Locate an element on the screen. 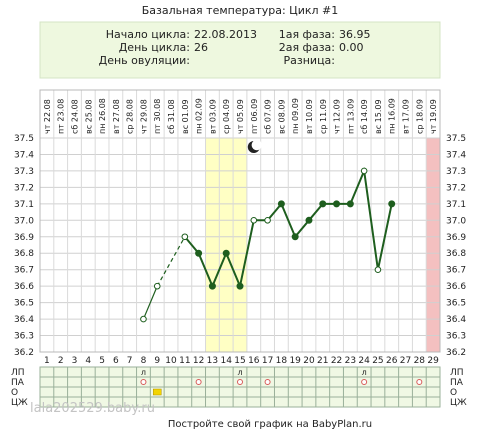  row-label-left: ЛП is located at coordinates (18, 373).